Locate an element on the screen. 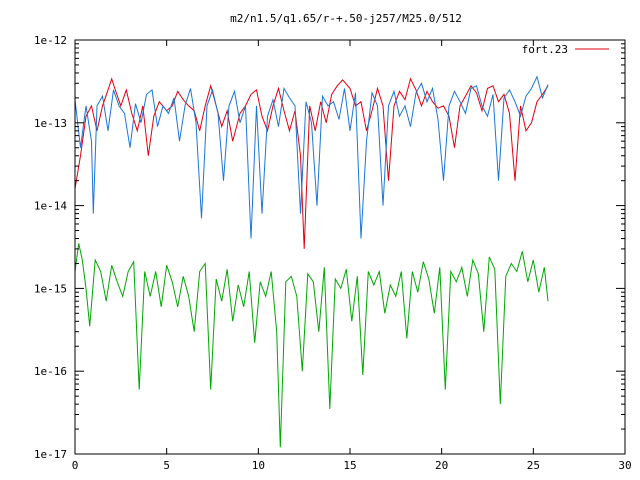 The width and height of the screenshot is (640, 480). y-tick-label: 1e-12 is located at coordinates (50, 40).